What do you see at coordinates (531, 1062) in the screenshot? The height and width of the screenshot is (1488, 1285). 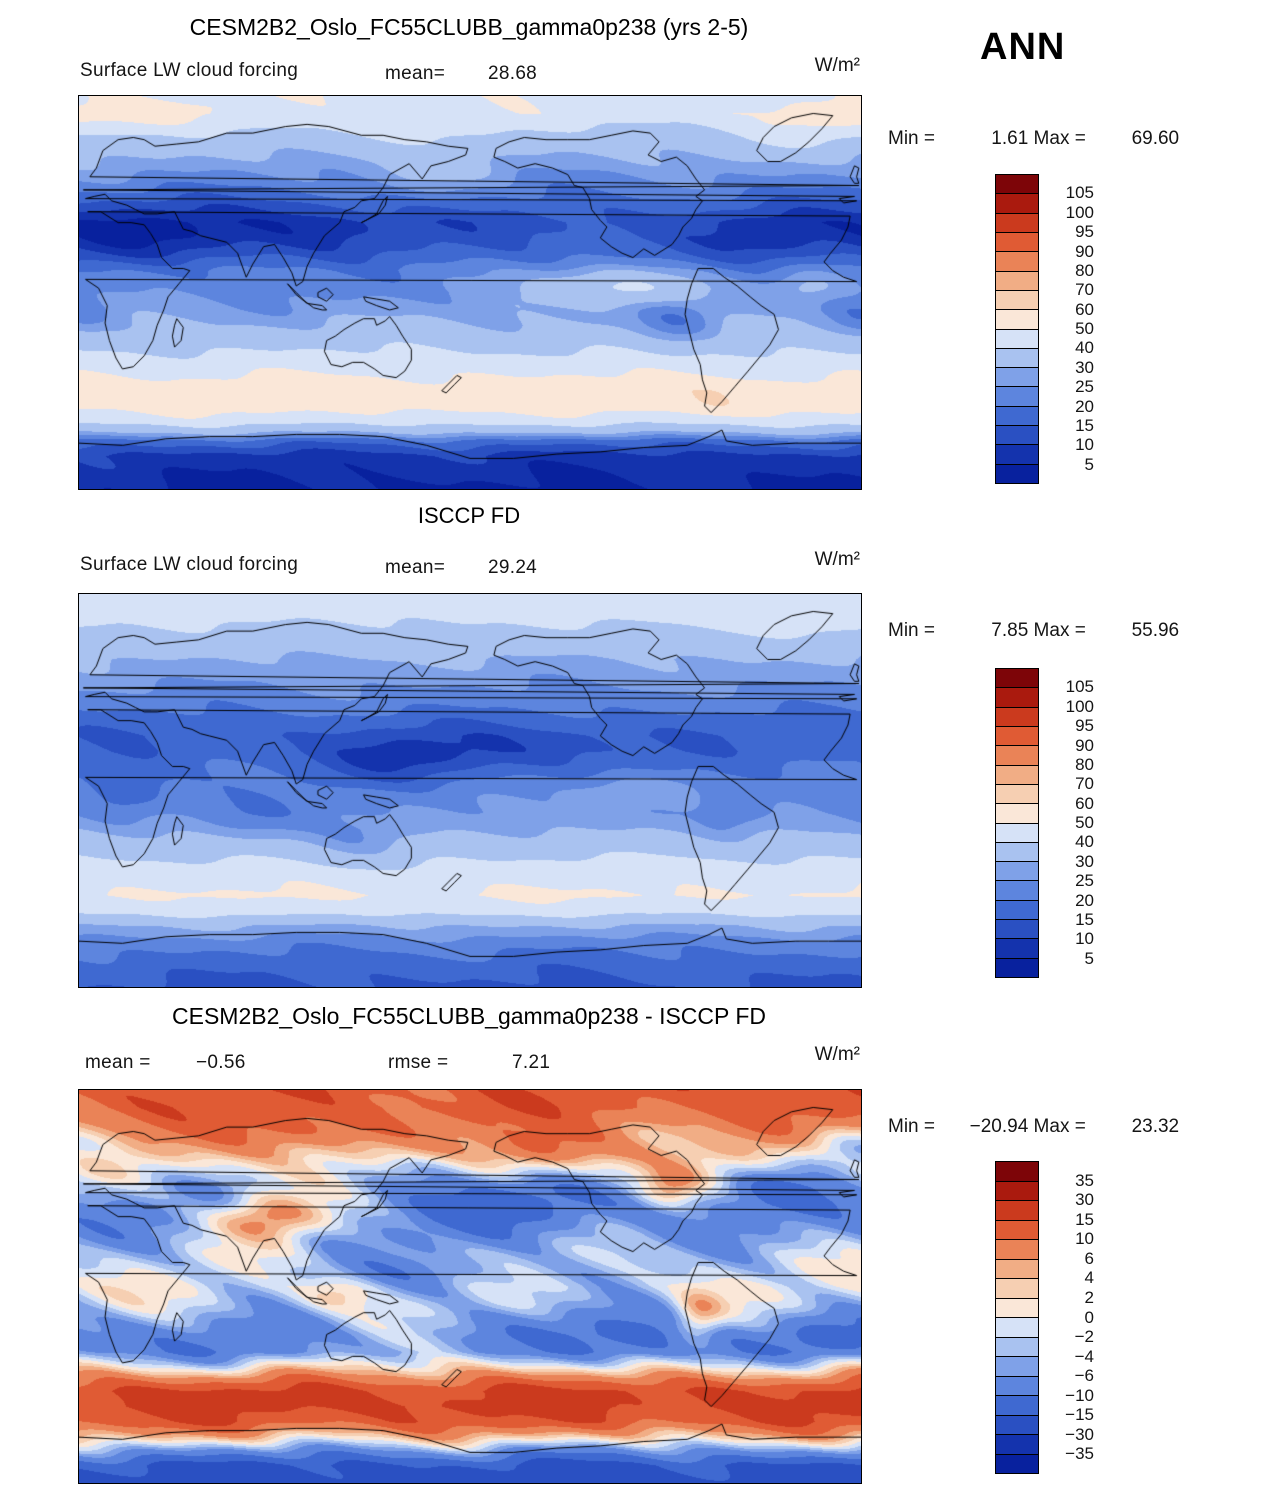 I see `panel3-rmse-value: 7.21` at bounding box center [531, 1062].